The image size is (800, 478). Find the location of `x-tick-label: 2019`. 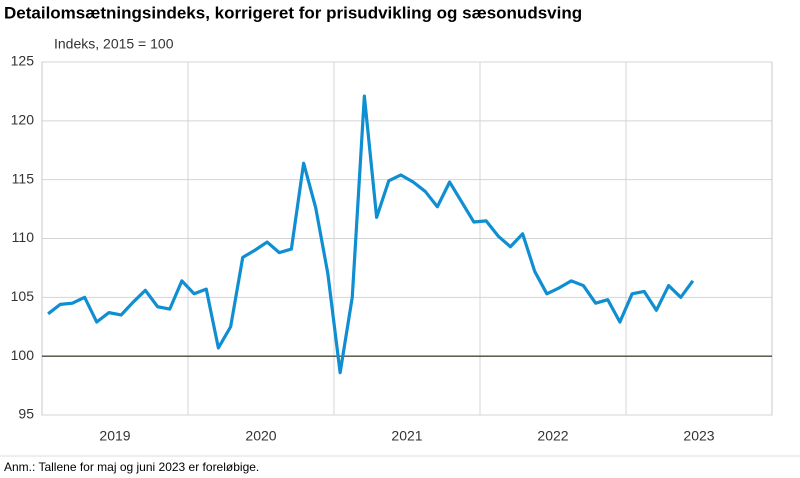

x-tick-label: 2019 is located at coordinates (114, 436).